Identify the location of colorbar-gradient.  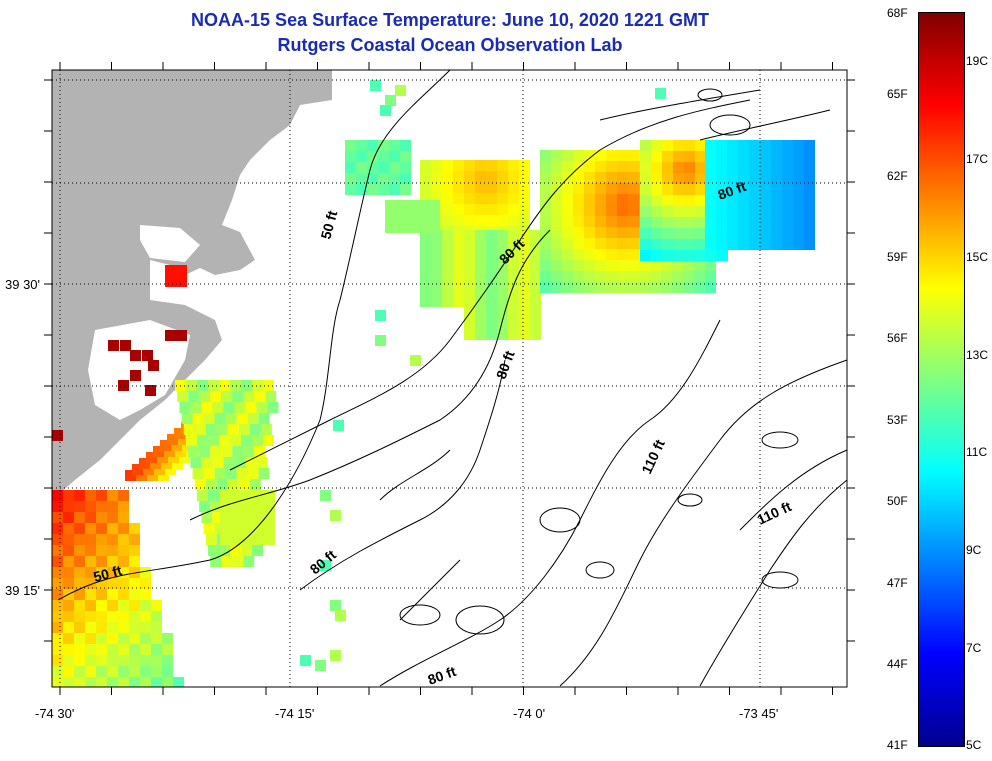
(941, 379).